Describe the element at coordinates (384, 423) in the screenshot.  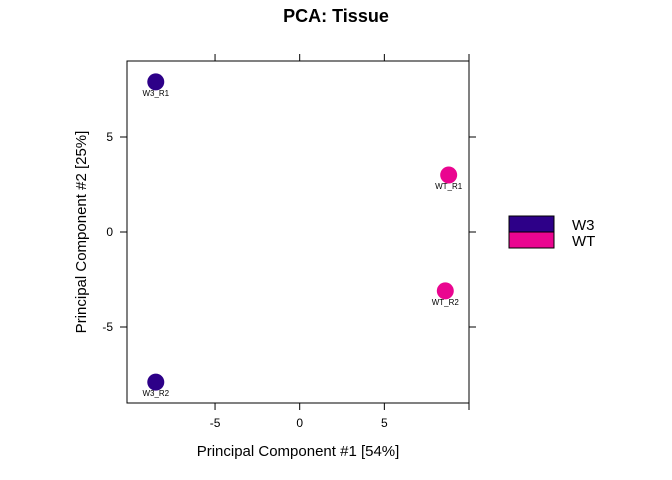
I see `x-tick-label: 5` at that location.